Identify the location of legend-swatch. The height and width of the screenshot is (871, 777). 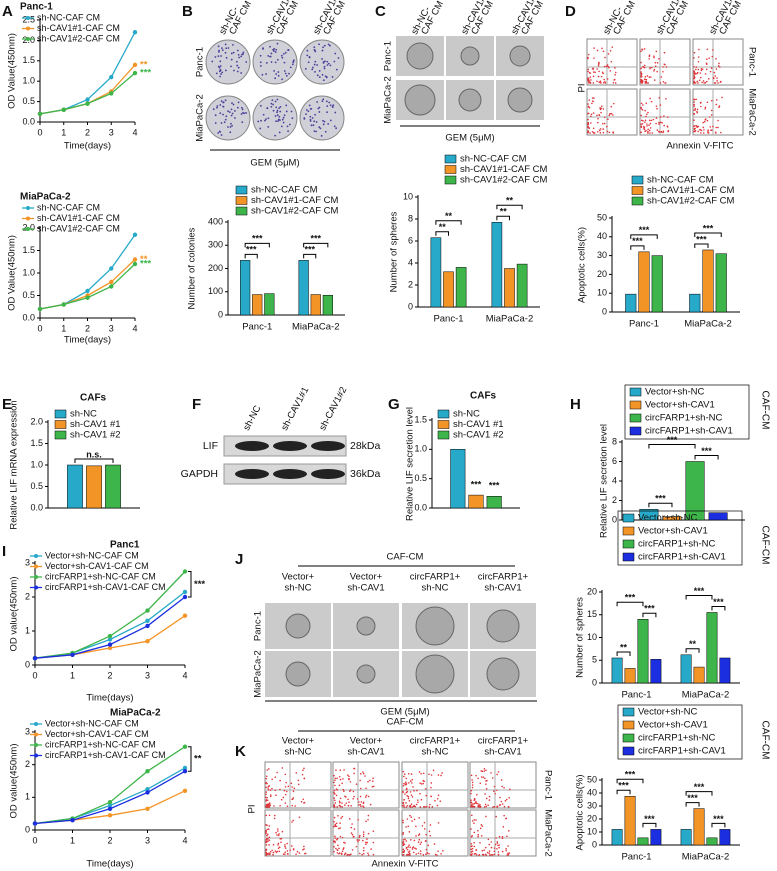
(443, 414).